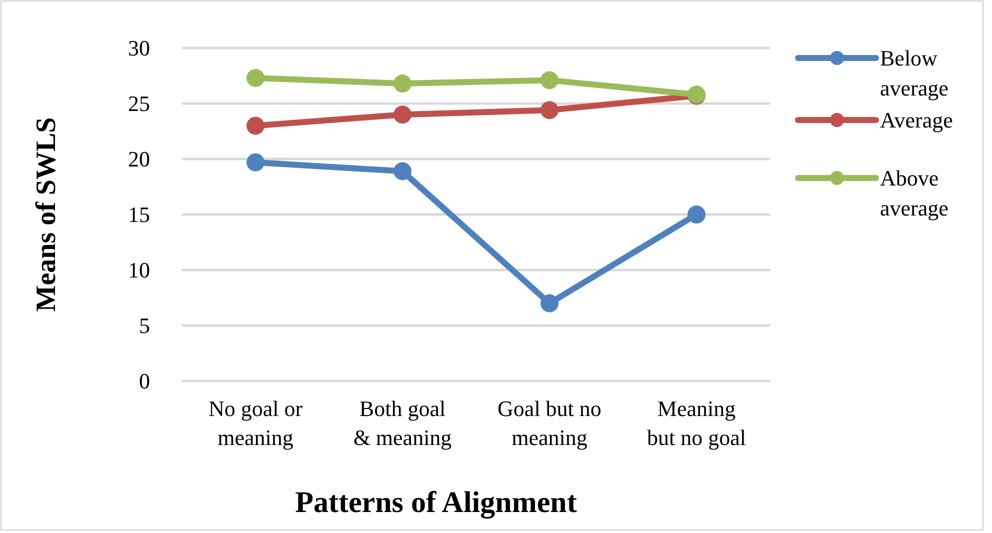 This screenshot has height=533, width=992. Describe the element at coordinates (916, 120) in the screenshot. I see `legend-label: Average` at that location.